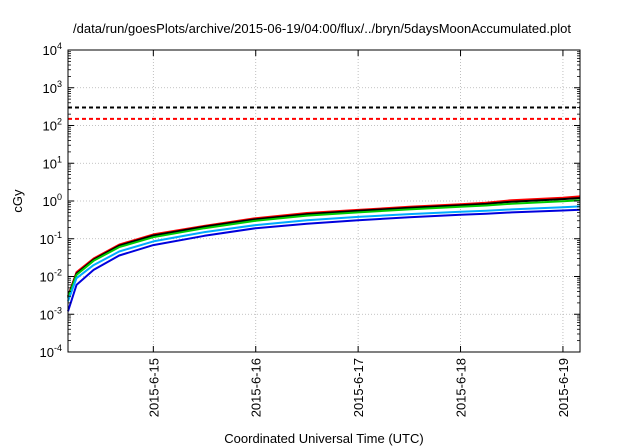  Describe the element at coordinates (52, 200) in the screenshot. I see `y-tick-label: 10⁰` at that location.